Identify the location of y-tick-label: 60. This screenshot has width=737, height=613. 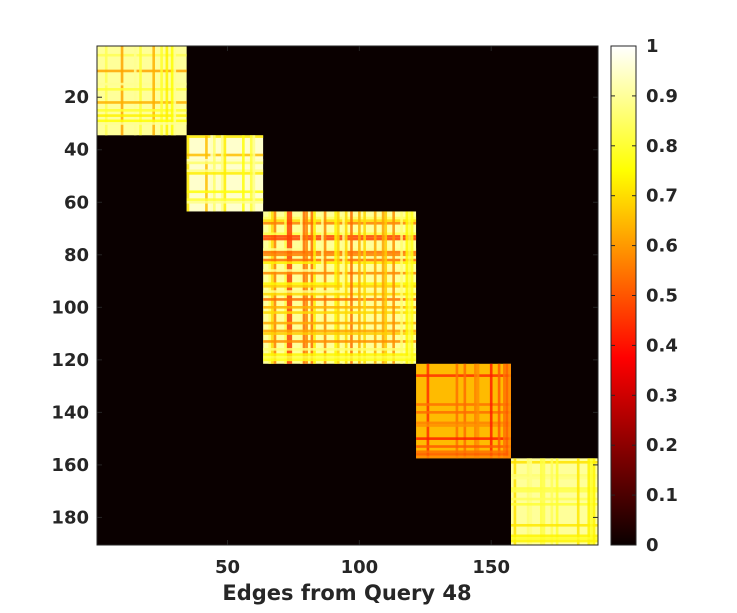
(76, 202).